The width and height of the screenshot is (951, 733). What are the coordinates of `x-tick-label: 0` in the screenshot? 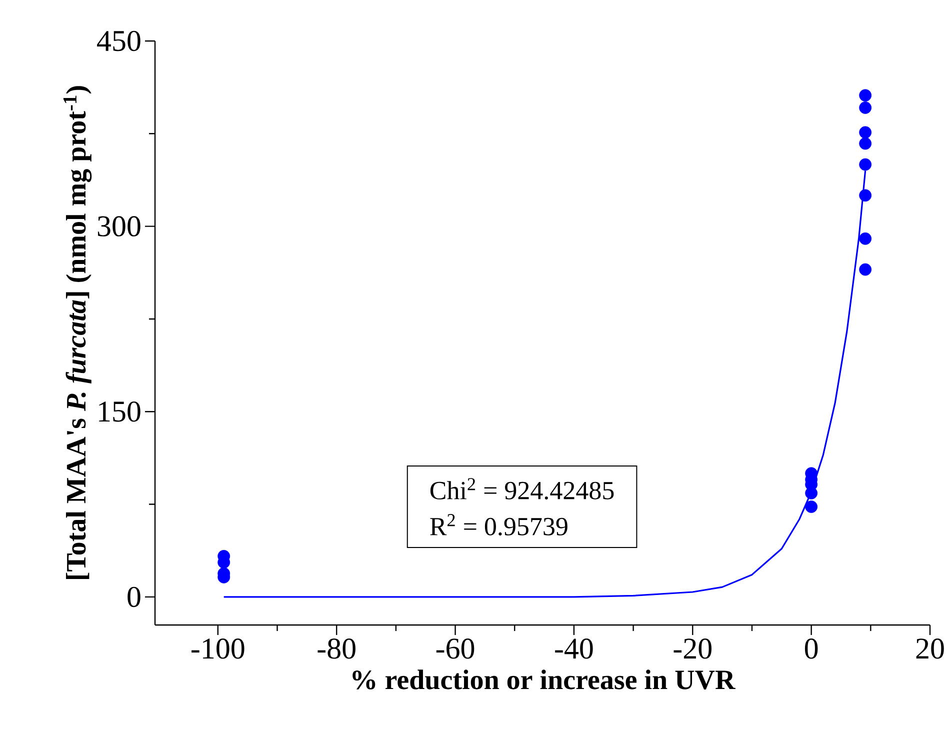 It's located at (811, 648).